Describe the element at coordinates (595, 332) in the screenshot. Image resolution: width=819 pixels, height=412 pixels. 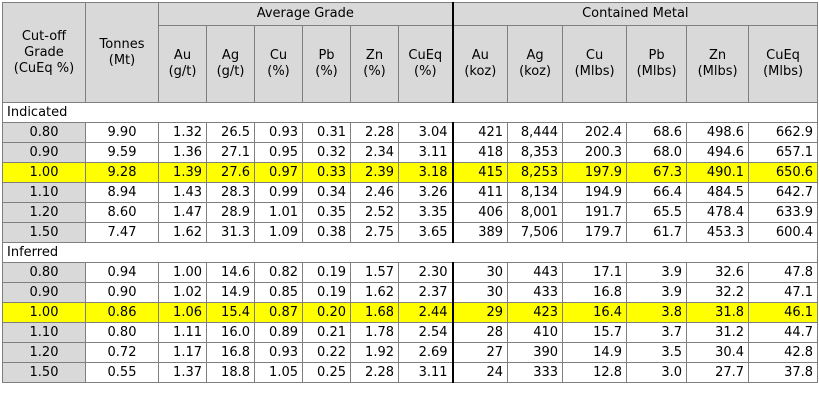
I see `metal-cell: 15.7` at that location.